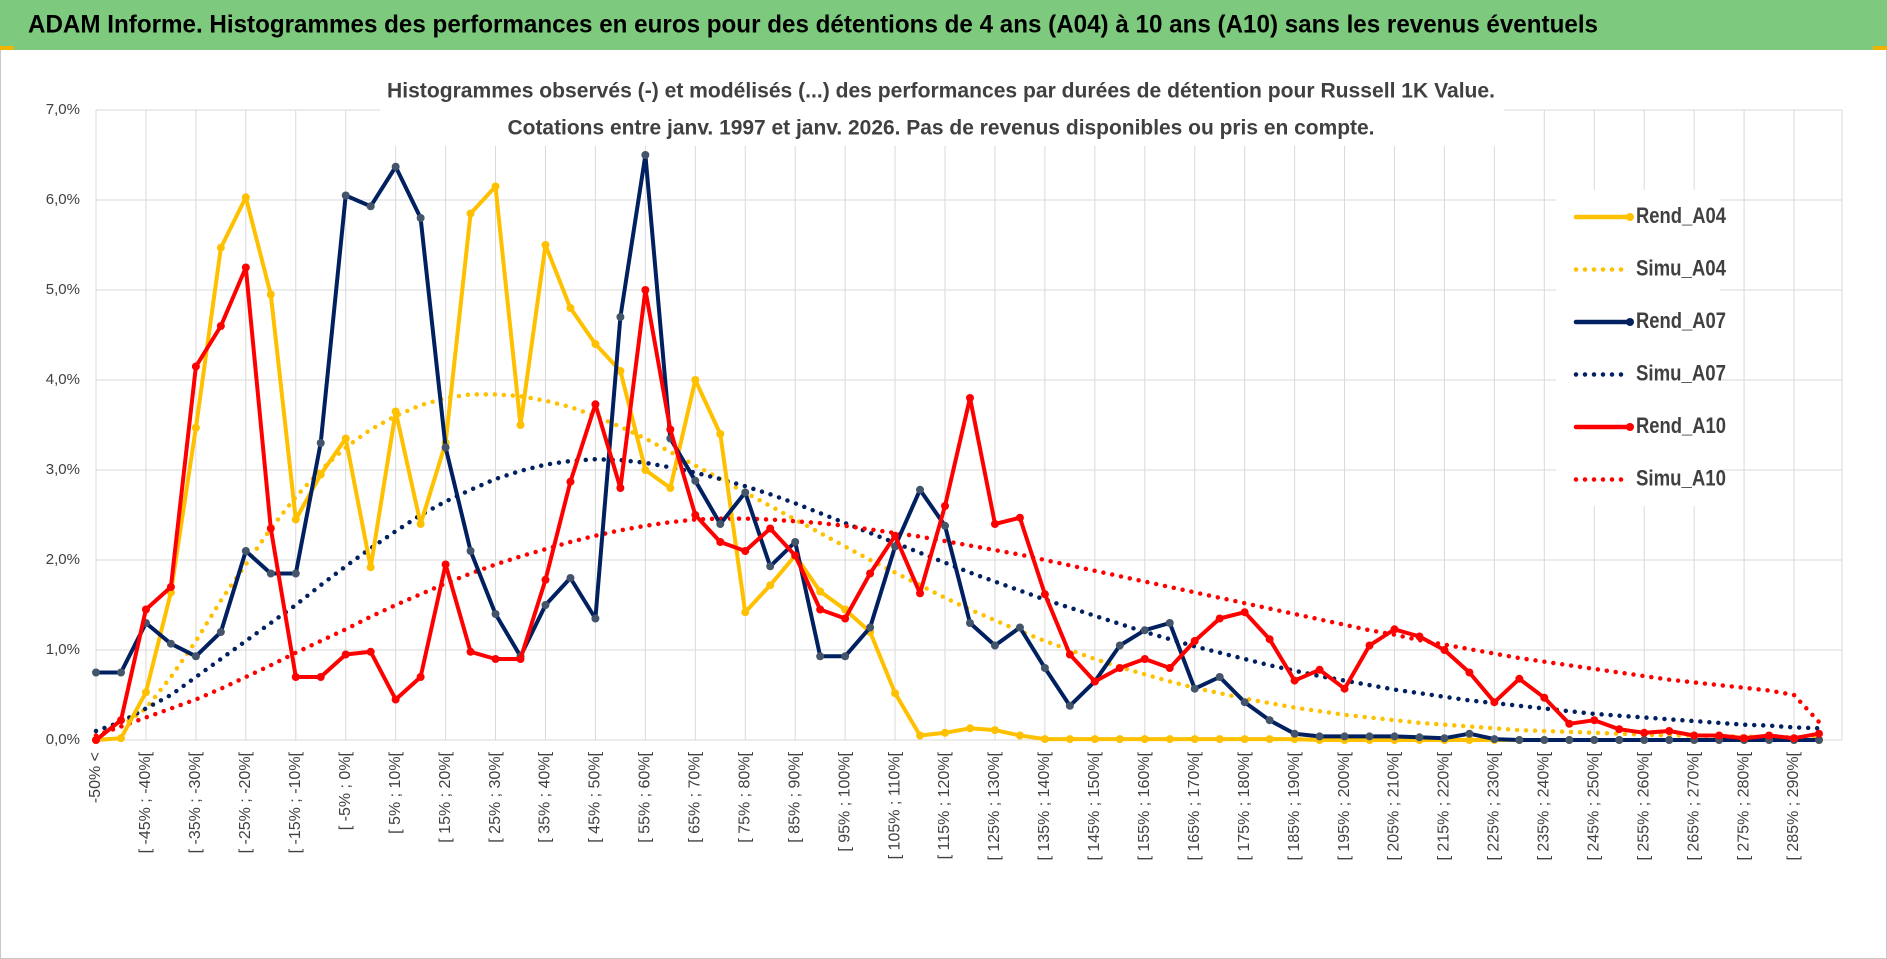 The width and height of the screenshot is (1887, 959). I want to click on legend-marker, so click(1630, 322).